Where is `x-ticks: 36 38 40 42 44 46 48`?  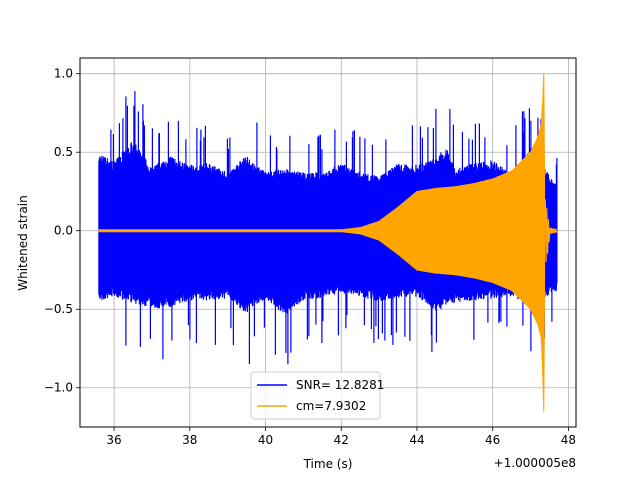
x-ticks: 36 38 40 42 44 46 48 is located at coordinates (341, 437).